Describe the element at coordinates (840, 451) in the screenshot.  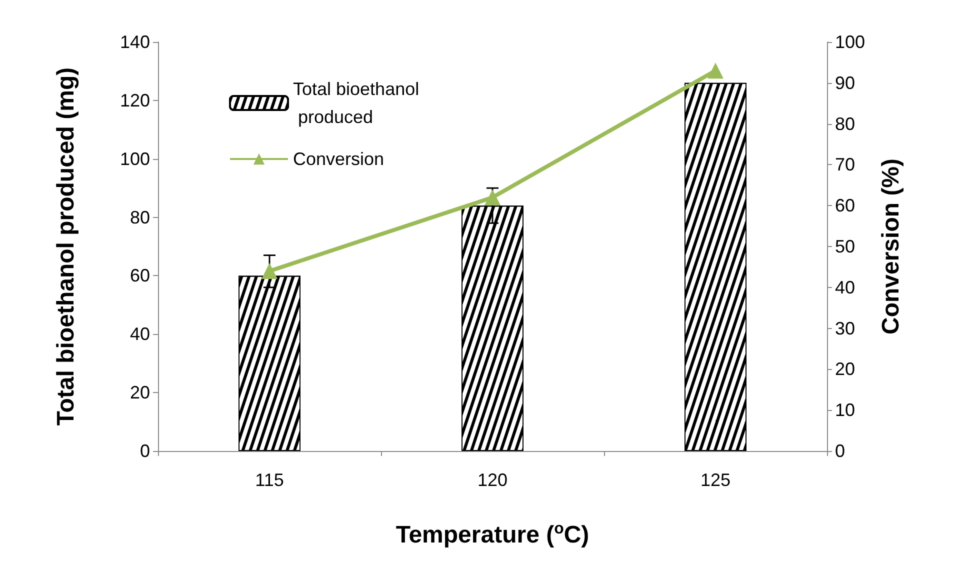
I see `y2-tick-label: 0` at that location.